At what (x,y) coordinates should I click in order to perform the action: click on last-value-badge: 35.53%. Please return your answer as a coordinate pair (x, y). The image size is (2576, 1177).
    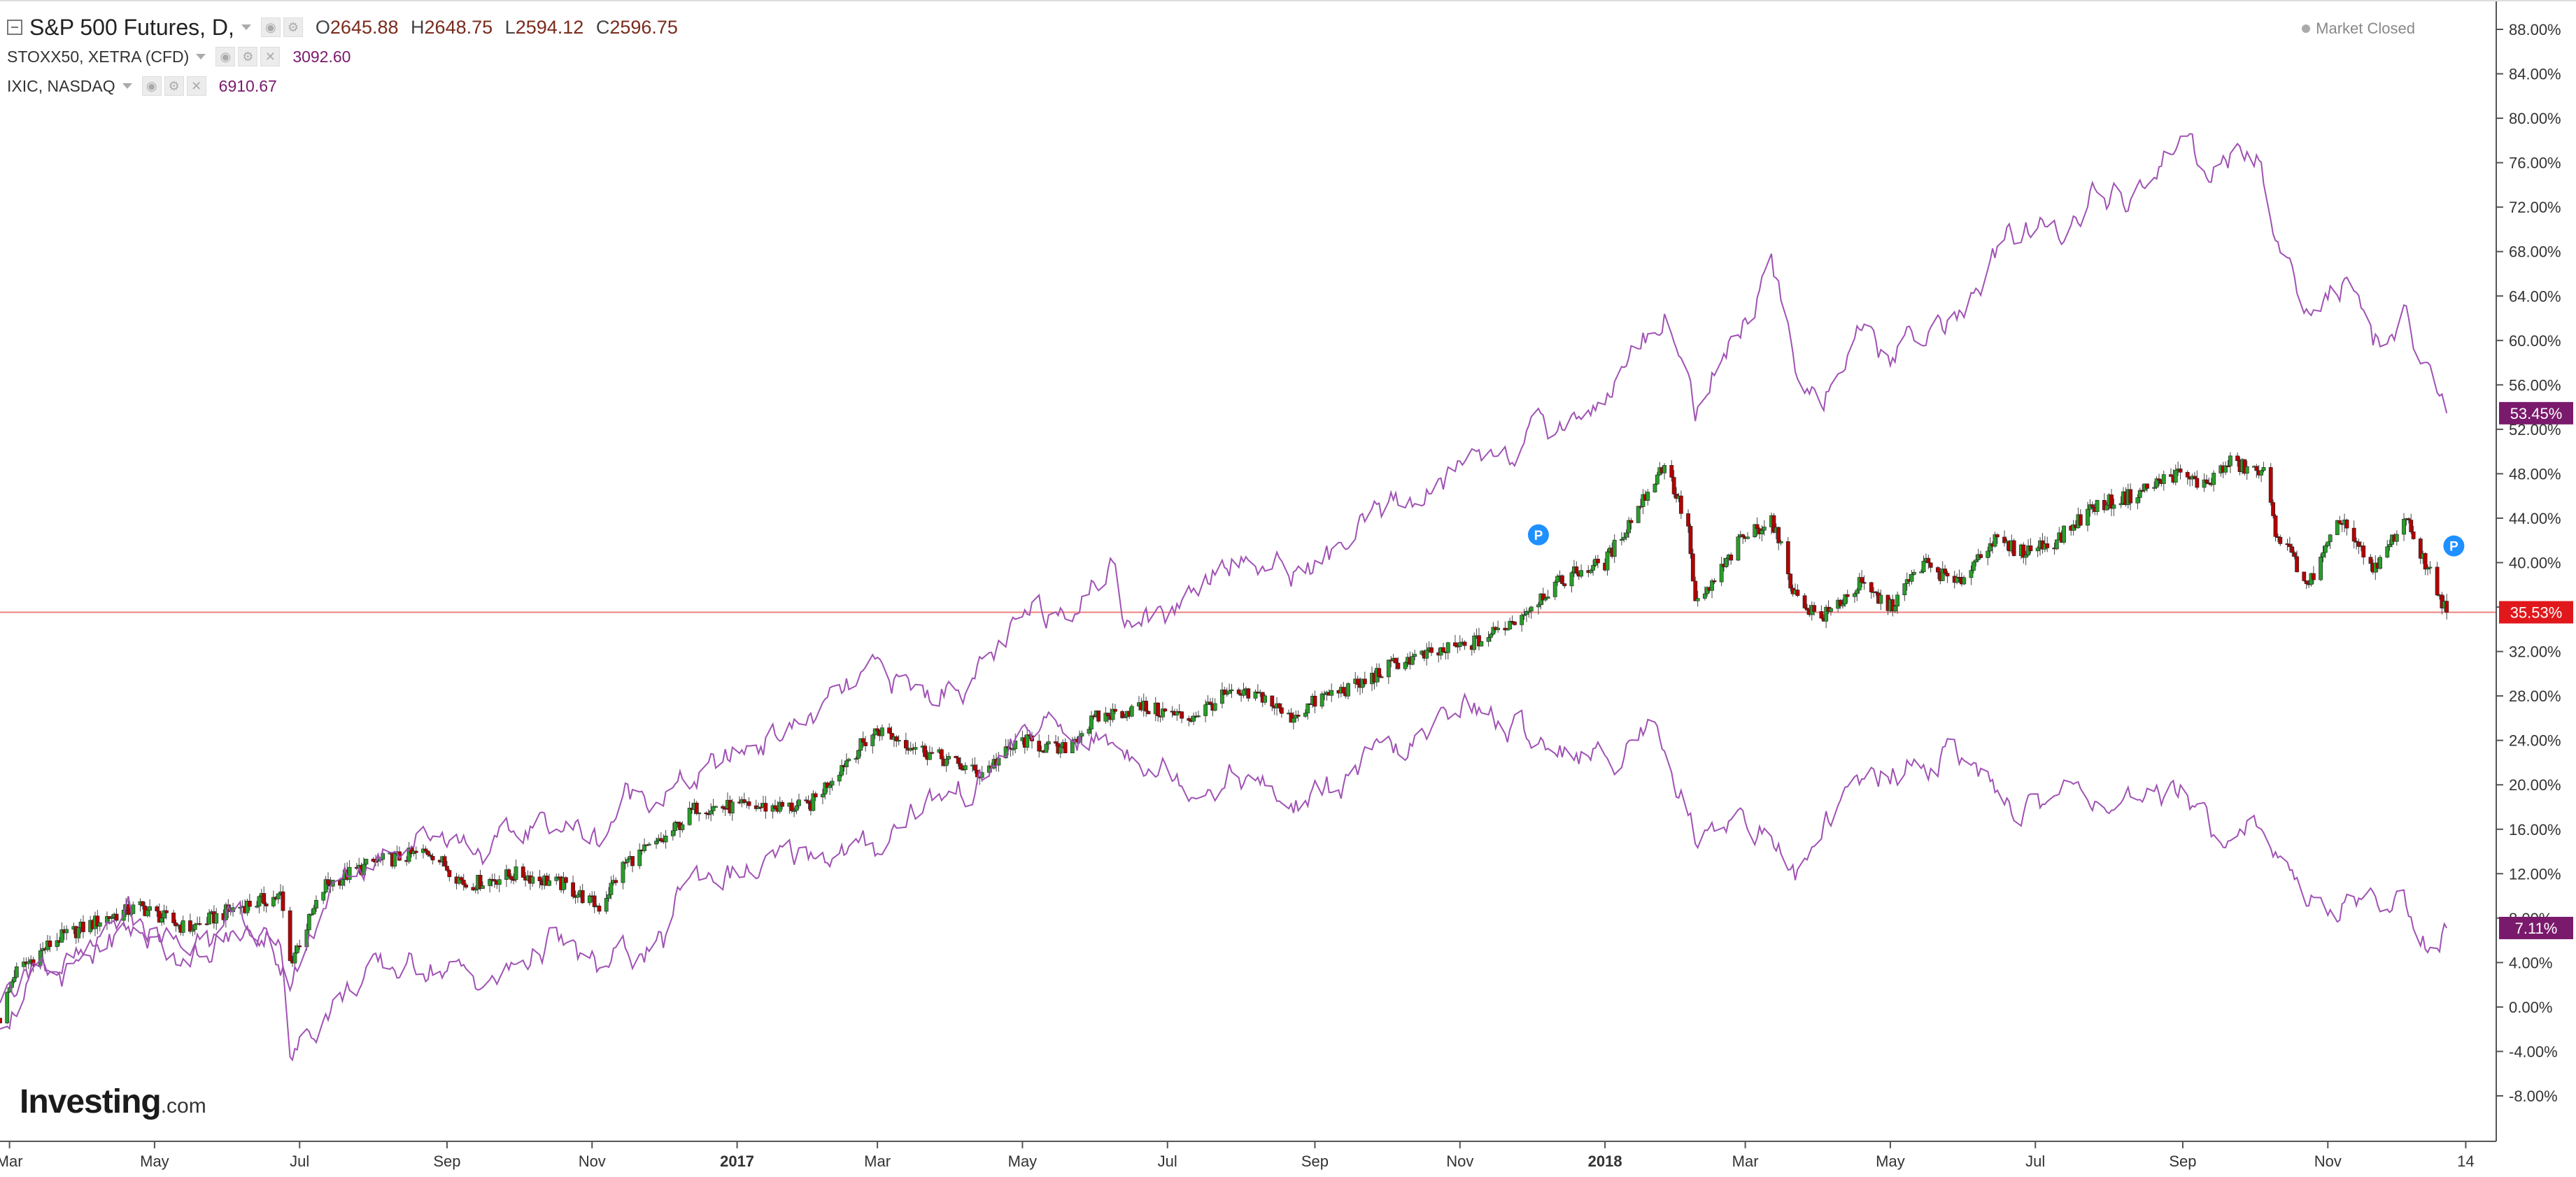
    Looking at the image, I should click on (2536, 612).